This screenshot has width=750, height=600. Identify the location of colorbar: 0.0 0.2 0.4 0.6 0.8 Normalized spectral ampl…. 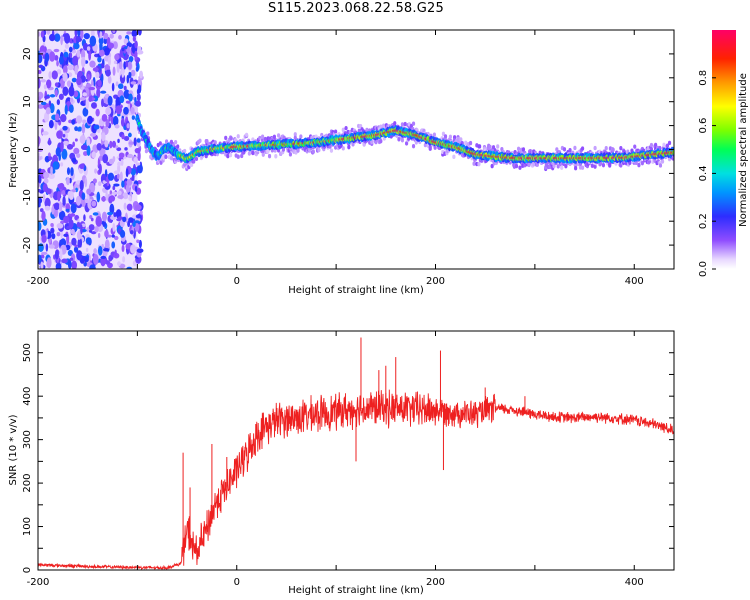
(723, 153).